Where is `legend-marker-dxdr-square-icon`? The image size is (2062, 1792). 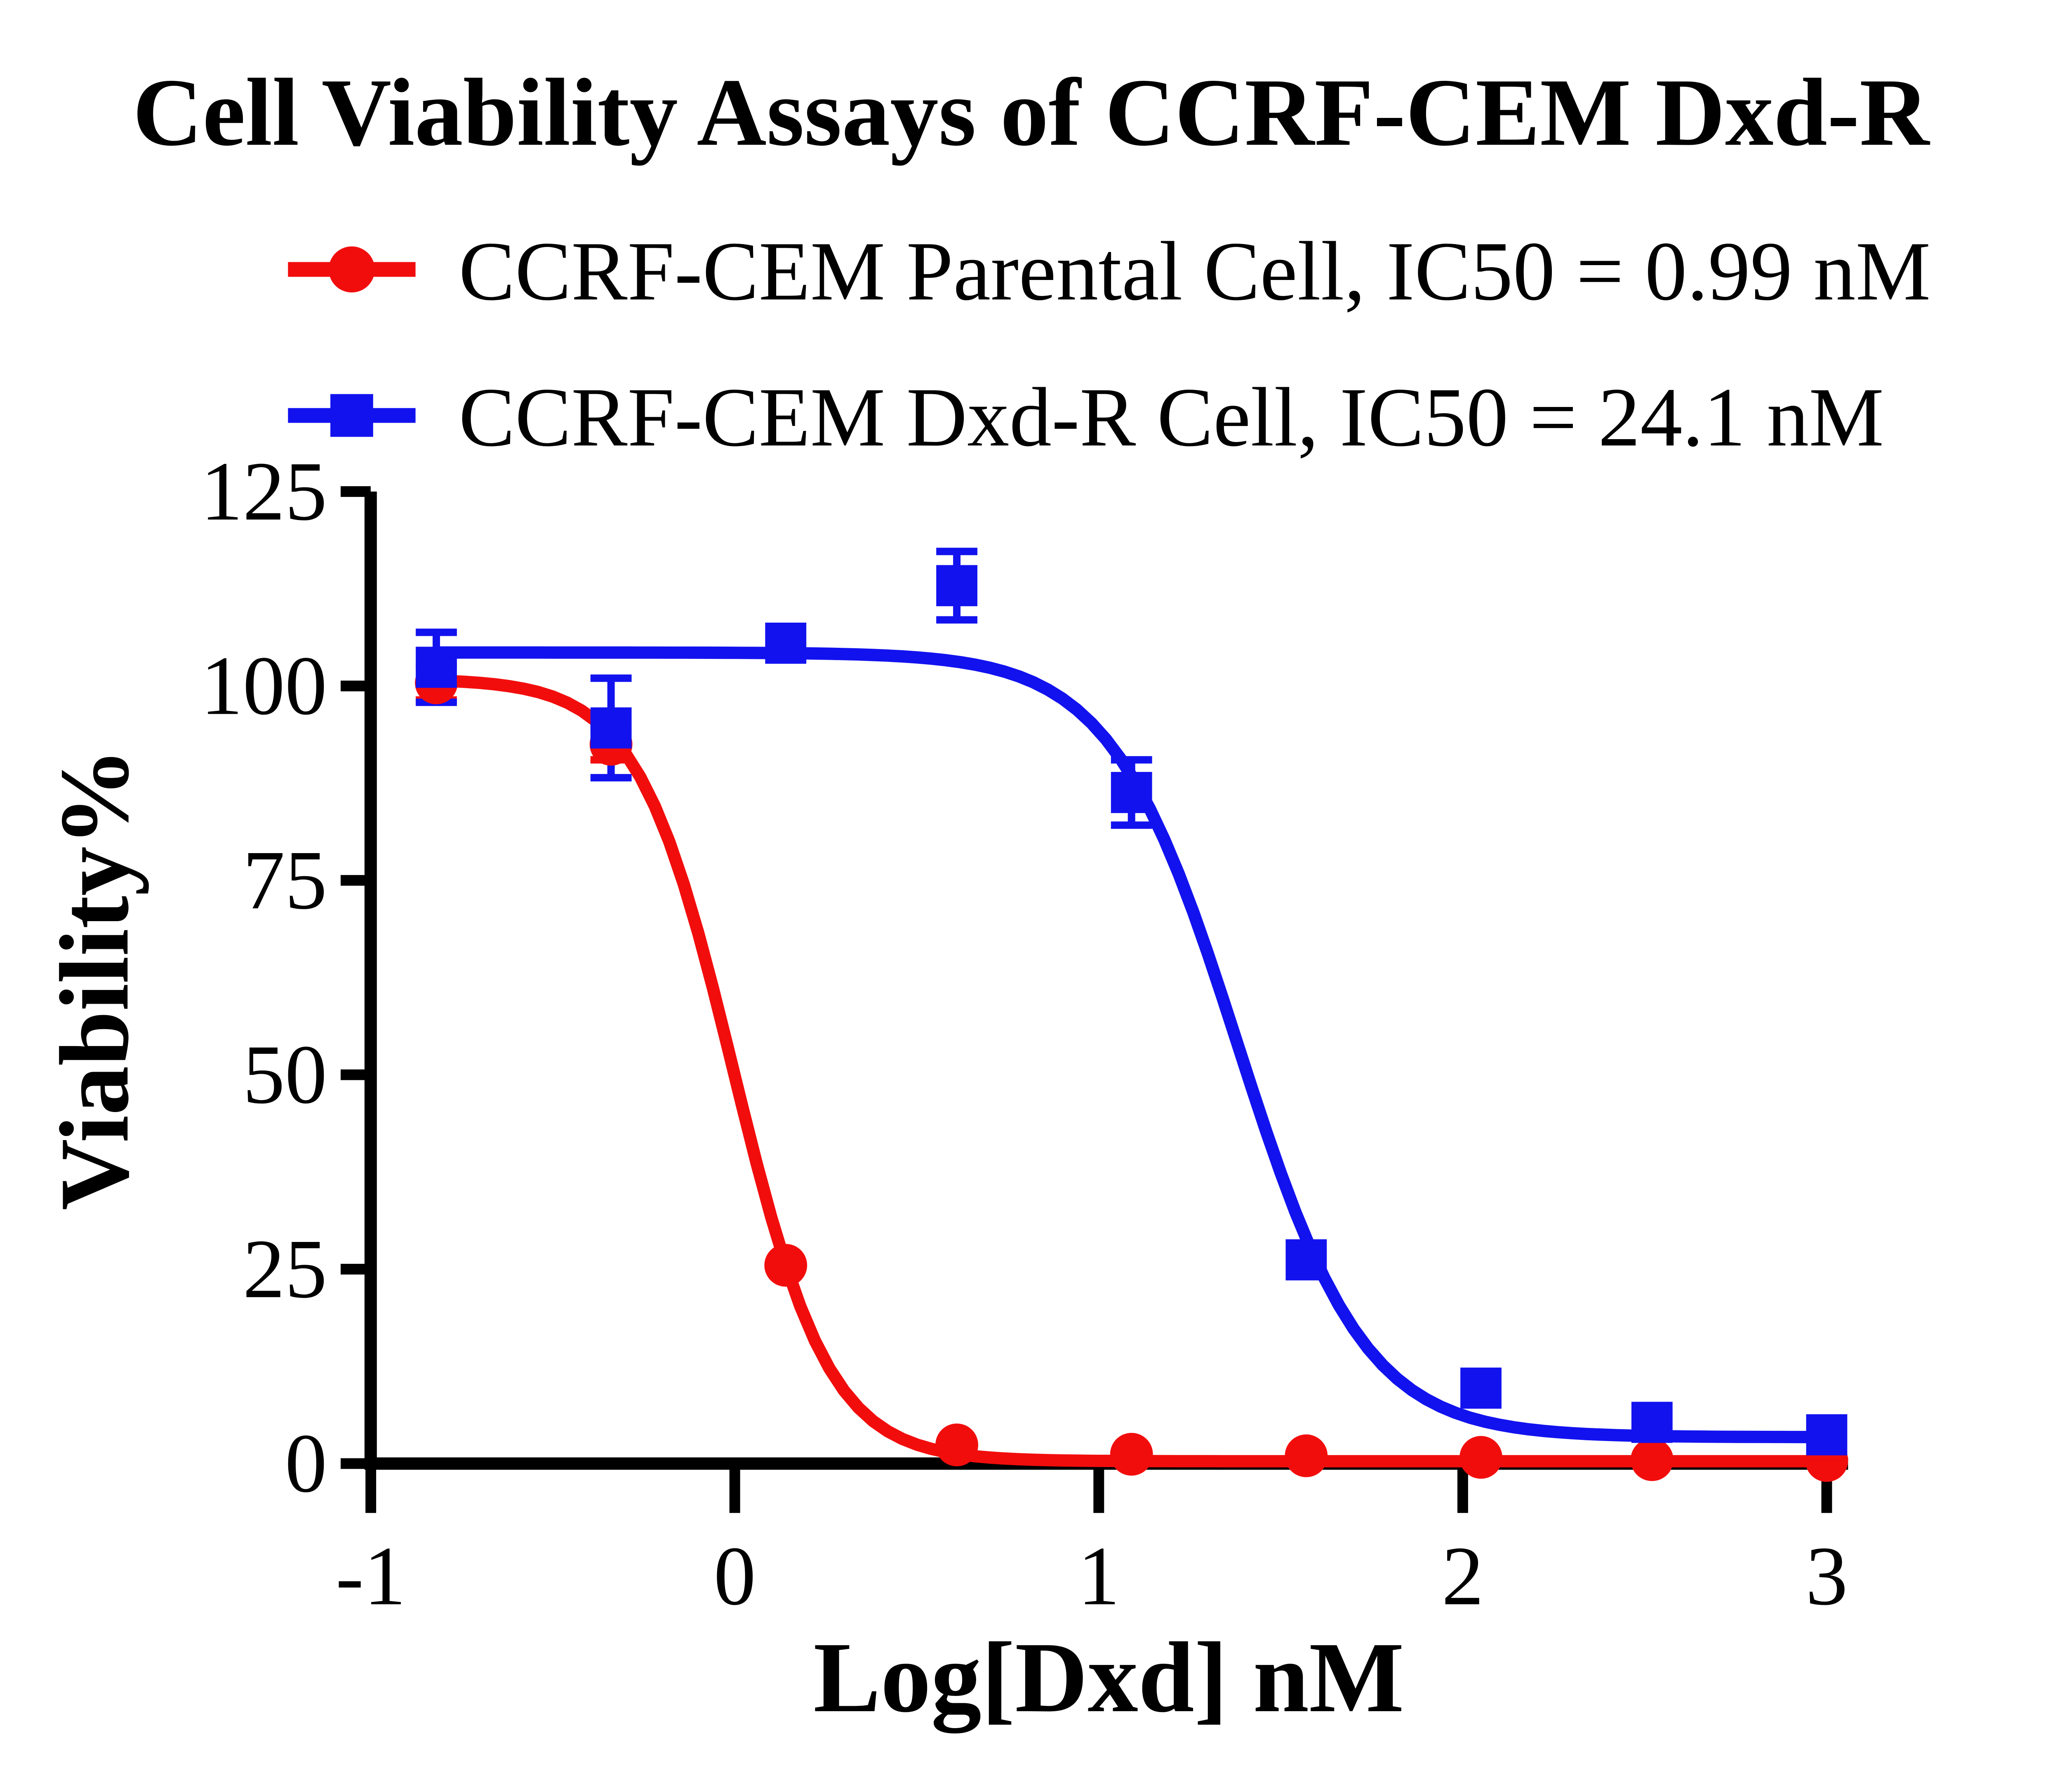 legend-marker-dxdr-square-icon is located at coordinates (352, 415).